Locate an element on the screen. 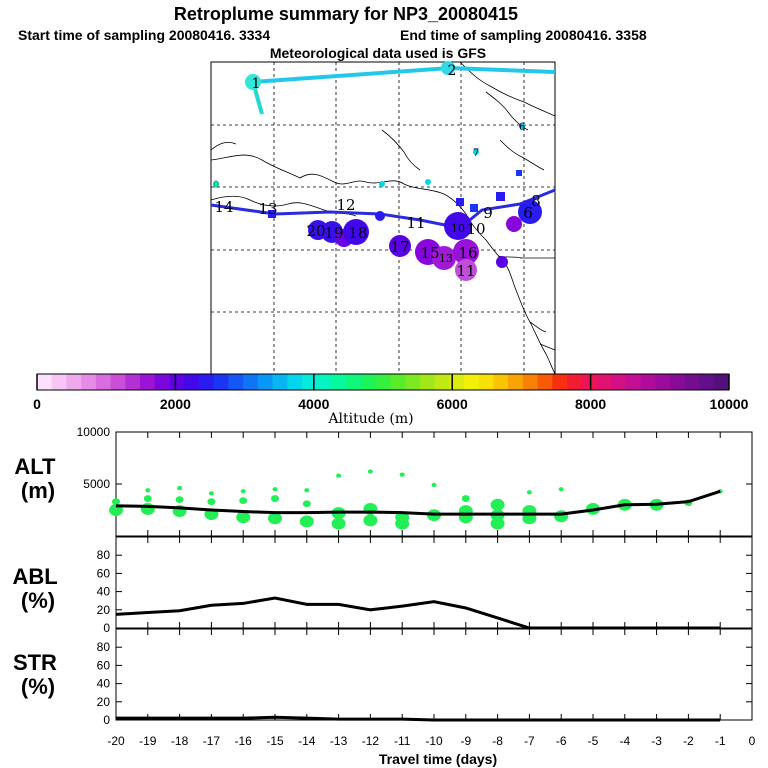  str-panel-label: STR (%) is located at coordinates (38, 674).